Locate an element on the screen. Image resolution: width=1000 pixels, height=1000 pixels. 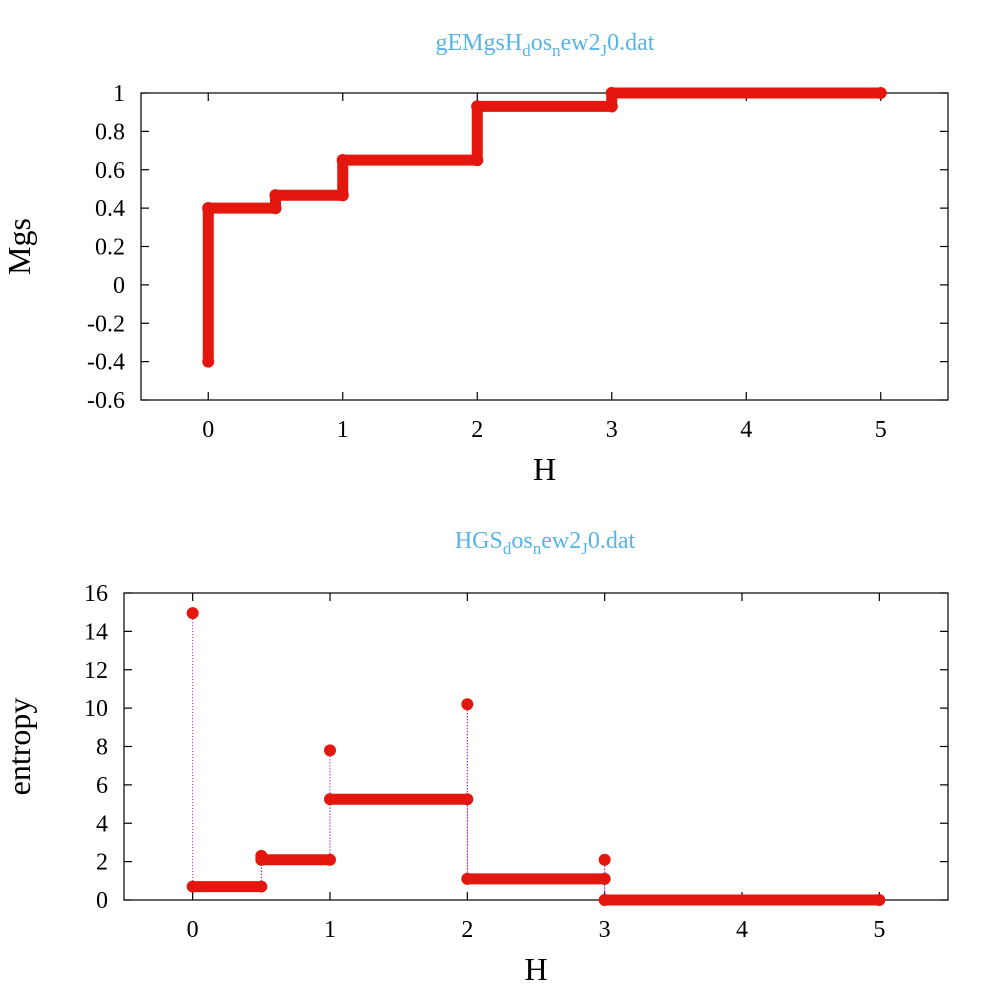
y-tick-label: 6 is located at coordinates (102, 786).